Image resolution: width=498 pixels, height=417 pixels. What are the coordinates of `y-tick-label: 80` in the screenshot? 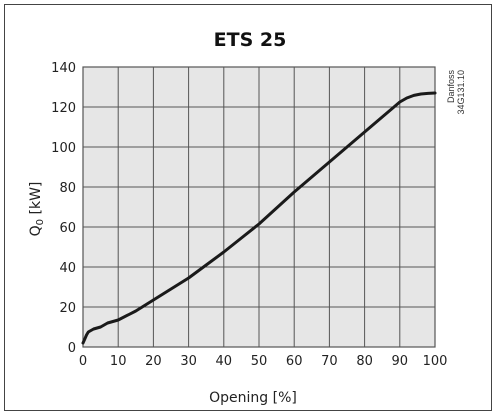 It's located at (67, 188).